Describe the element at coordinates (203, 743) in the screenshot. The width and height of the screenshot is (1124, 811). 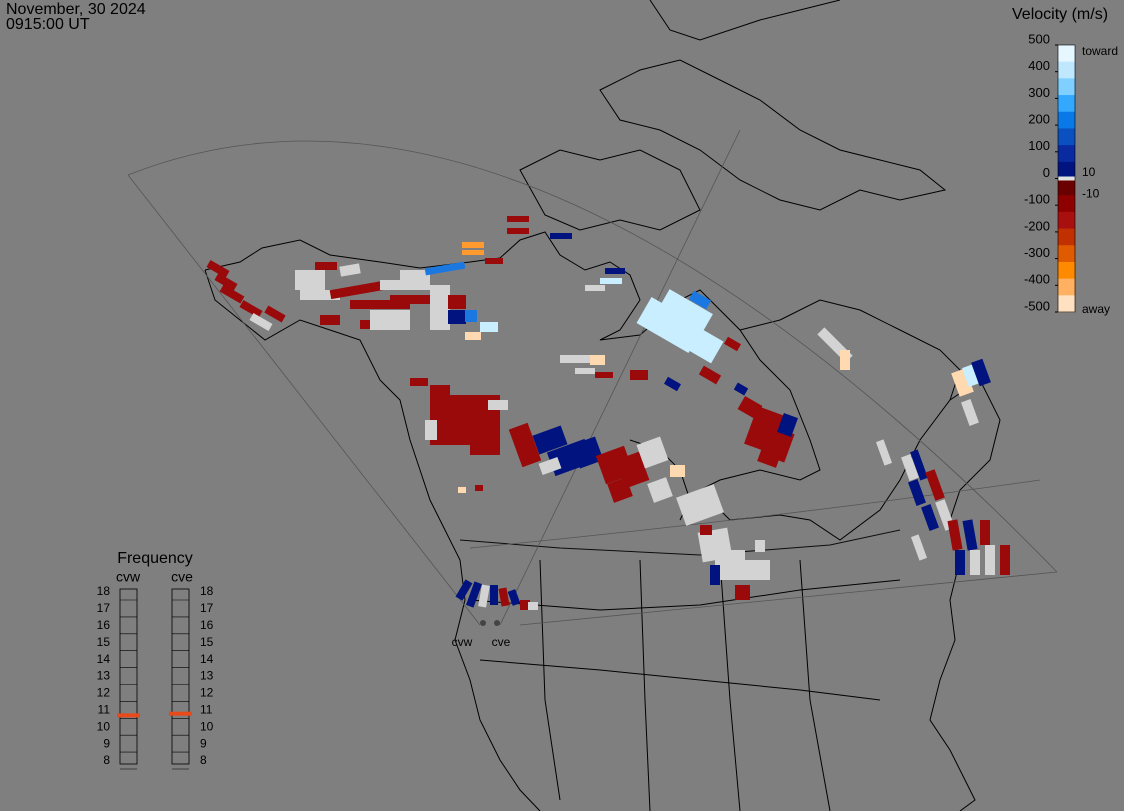
I see `frequency-tick-label: 9` at that location.